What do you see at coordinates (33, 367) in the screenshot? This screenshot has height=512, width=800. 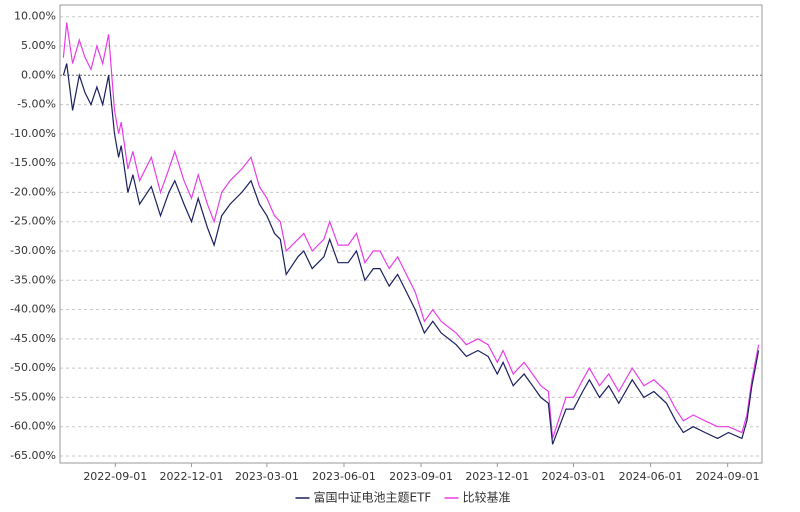 I see `y-tick-label: -50.00%` at bounding box center [33, 367].